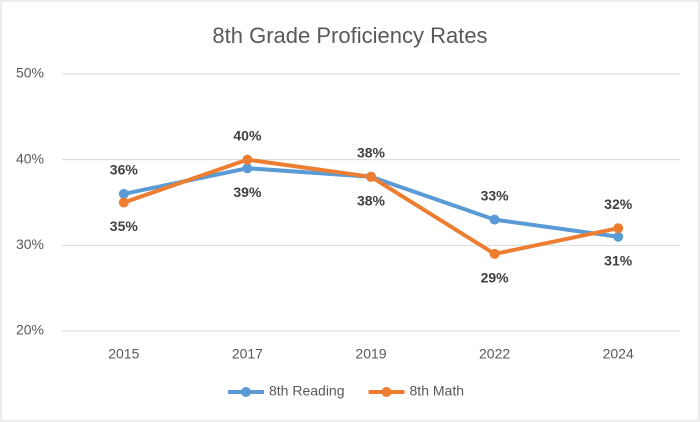 The height and width of the screenshot is (422, 700). I want to click on data-label: 36%, so click(124, 170).